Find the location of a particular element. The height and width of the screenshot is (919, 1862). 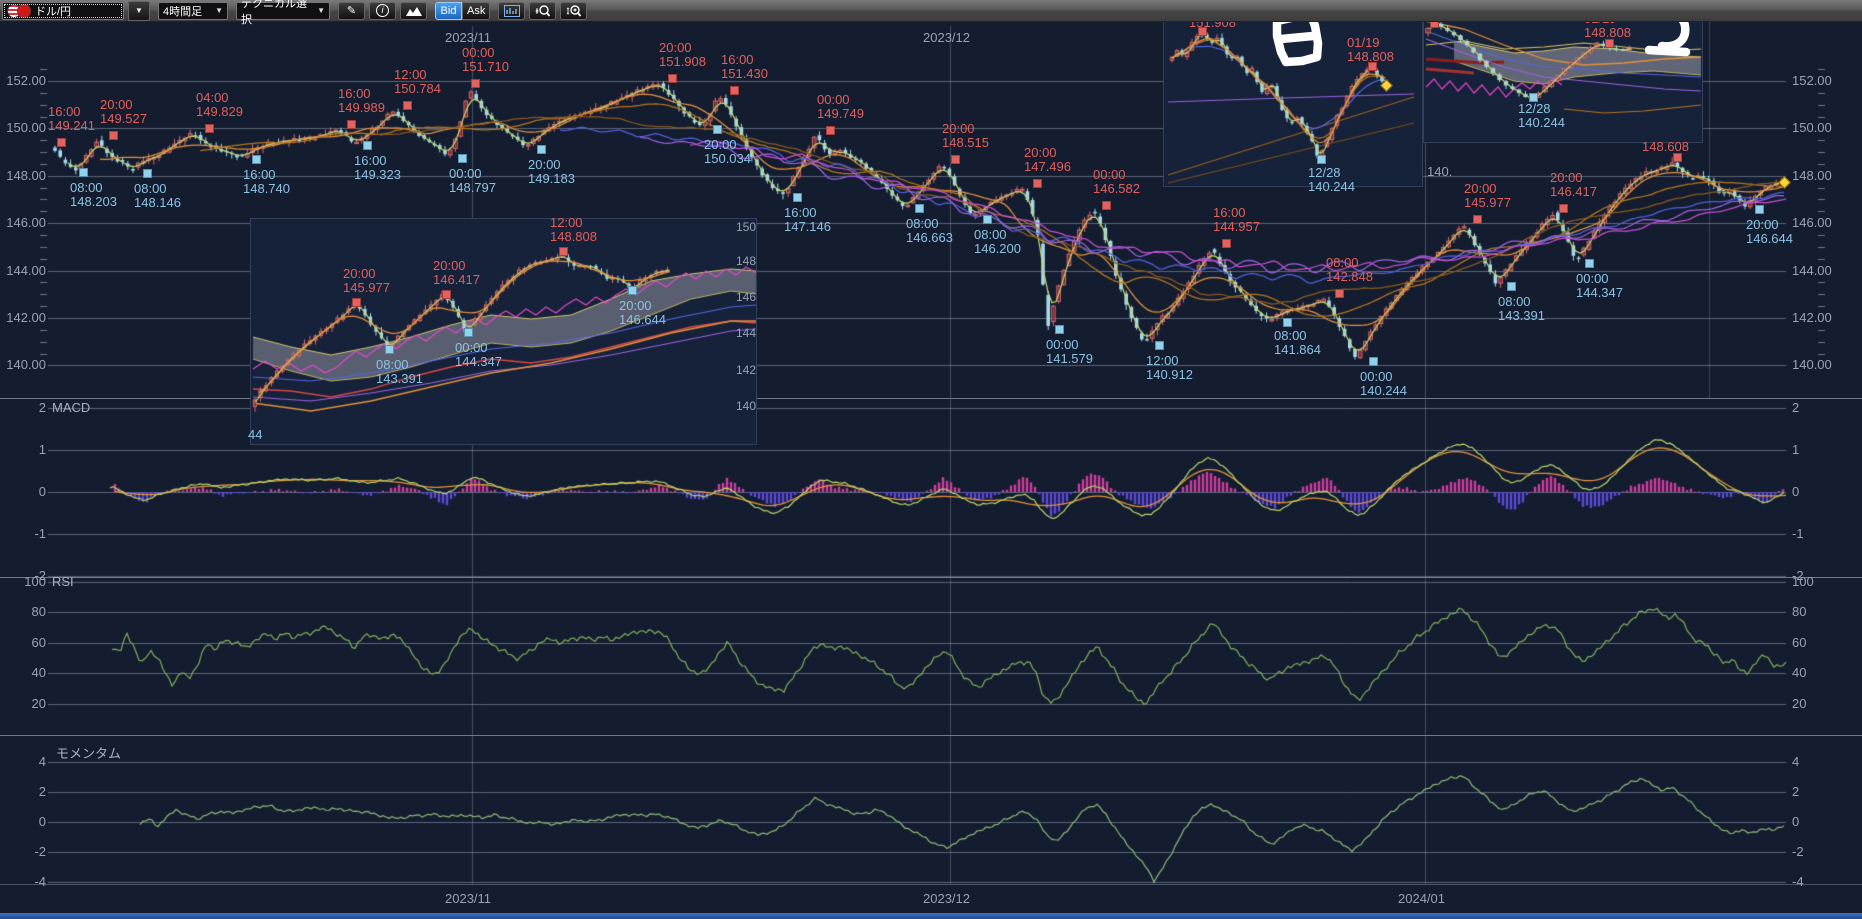

mountain-icon is located at coordinates (413, 11).